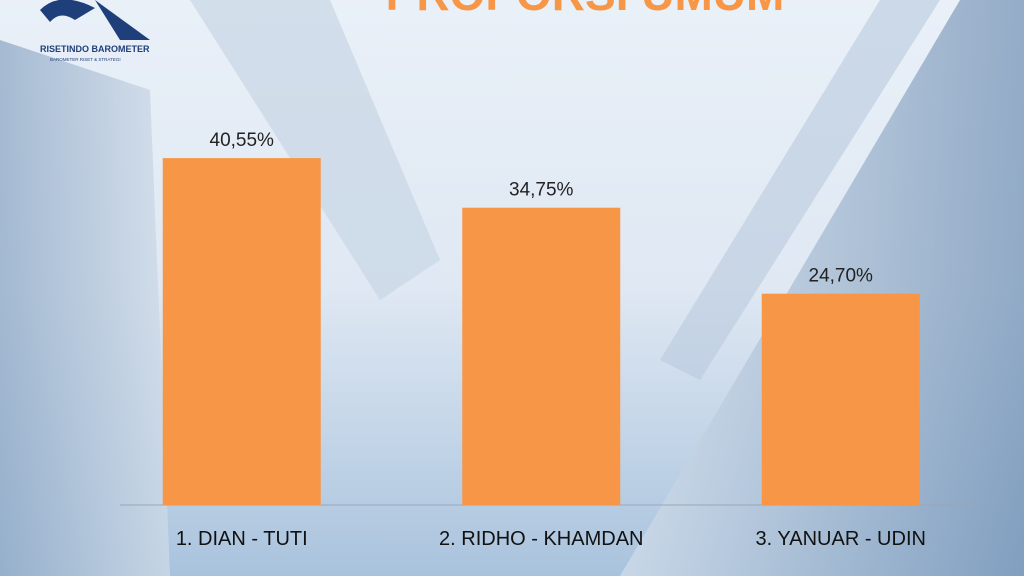  Describe the element at coordinates (315, 150) in the screenshot. I see `building` at that location.